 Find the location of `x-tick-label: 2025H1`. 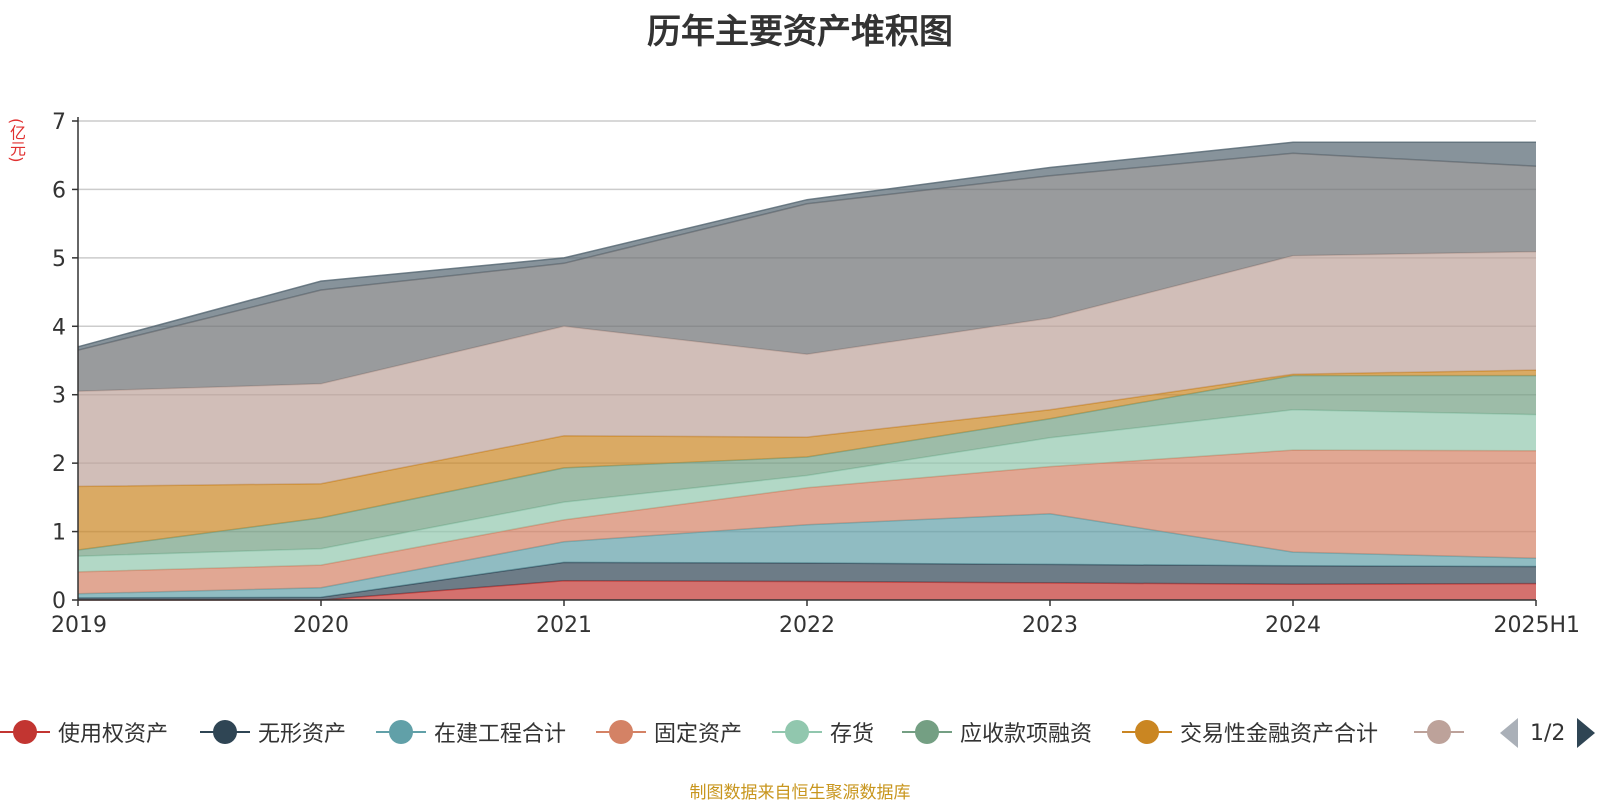

x-tick-label: 2025H1 is located at coordinates (1536, 625).